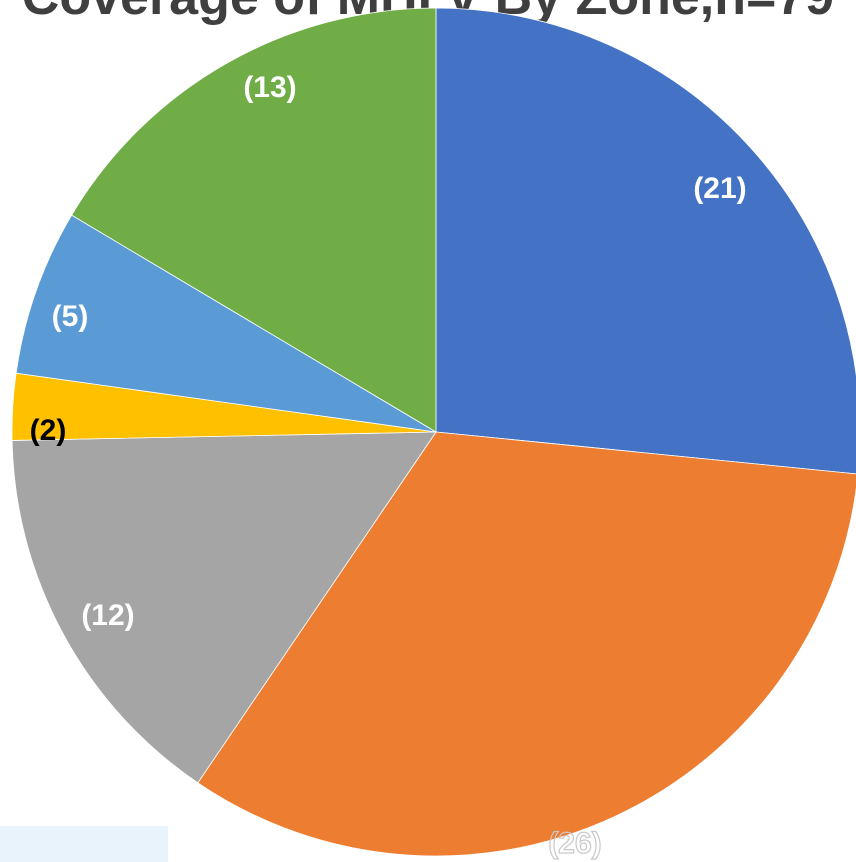  I want to click on slice-data-label: (13), so click(269, 87).